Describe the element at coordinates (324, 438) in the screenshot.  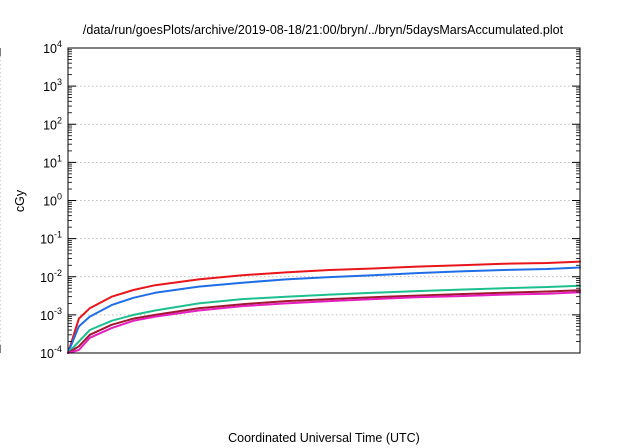
I see `x-axis-label: Coordinated Universal Time (UTC)` at that location.